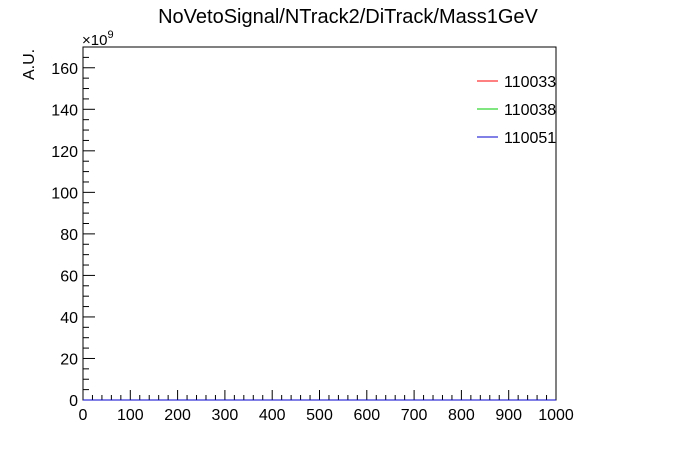 This screenshot has height=472, width=696. Describe the element at coordinates (530, 82) in the screenshot. I see `legend-label: 110033` at that location.